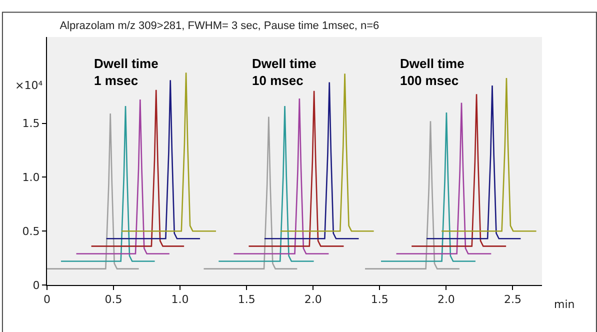  Describe the element at coordinates (284, 72) in the screenshot. I see `annotation: Dwell time 10 msec` at that location.